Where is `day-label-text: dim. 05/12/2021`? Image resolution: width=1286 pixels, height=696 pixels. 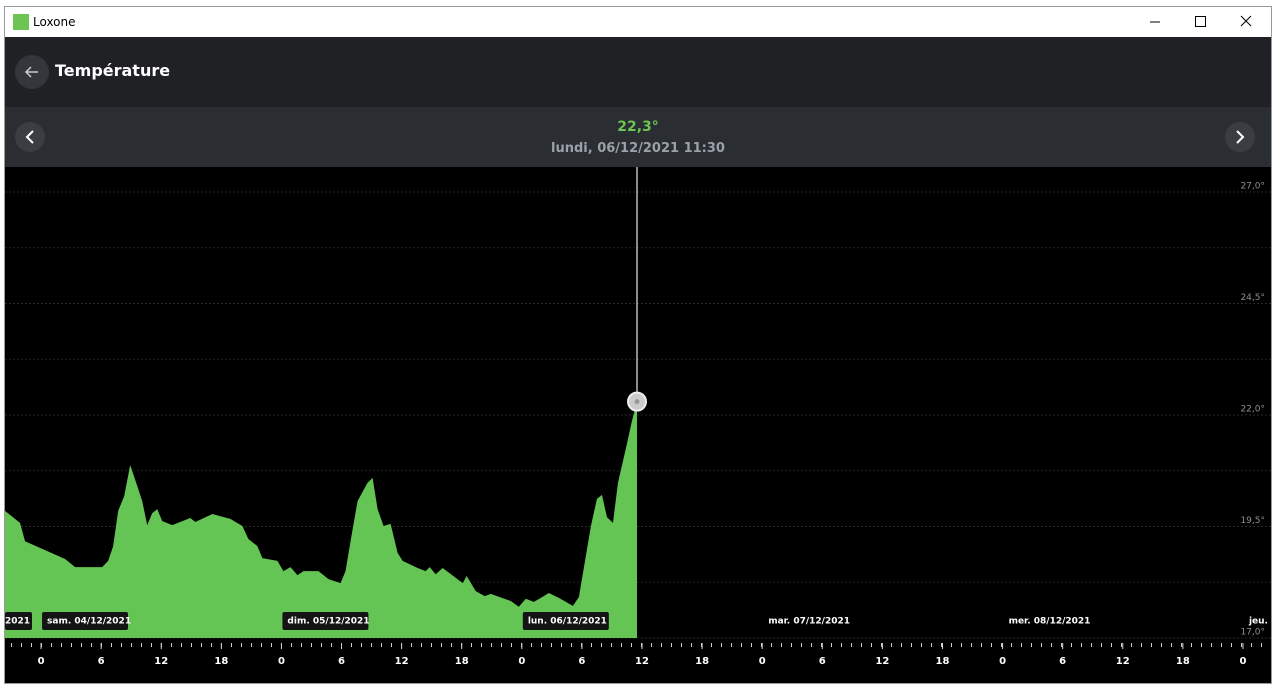
day-label-text: dim. 05/12/2021 is located at coordinates (328, 622).